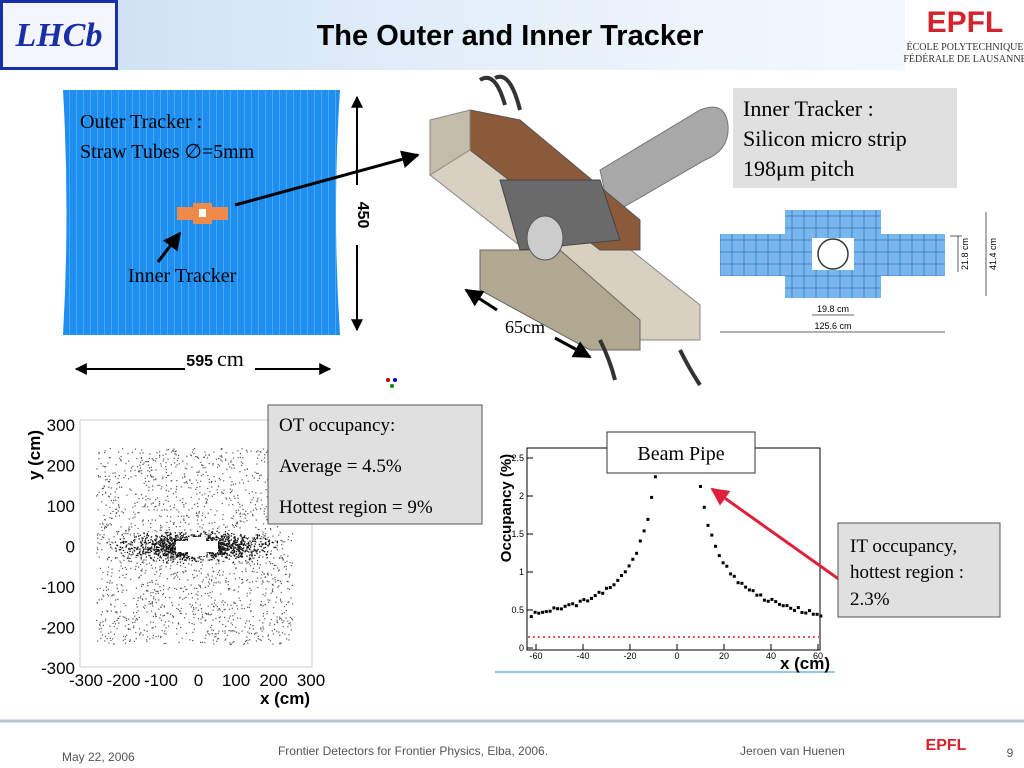 The image size is (1024, 768). What do you see at coordinates (230, 358) in the screenshot?
I see `width-unit: cm` at bounding box center [230, 358].